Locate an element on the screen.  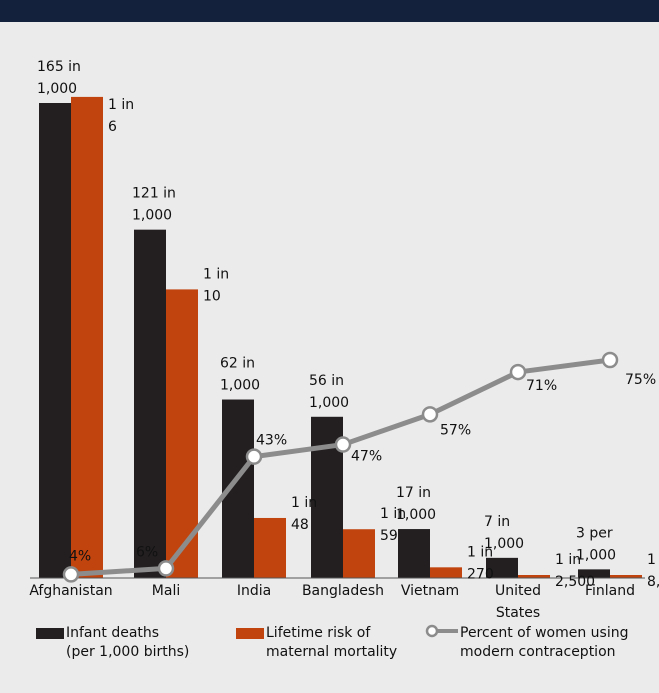
legend-swatch-infant is located at coordinates (50, 633).